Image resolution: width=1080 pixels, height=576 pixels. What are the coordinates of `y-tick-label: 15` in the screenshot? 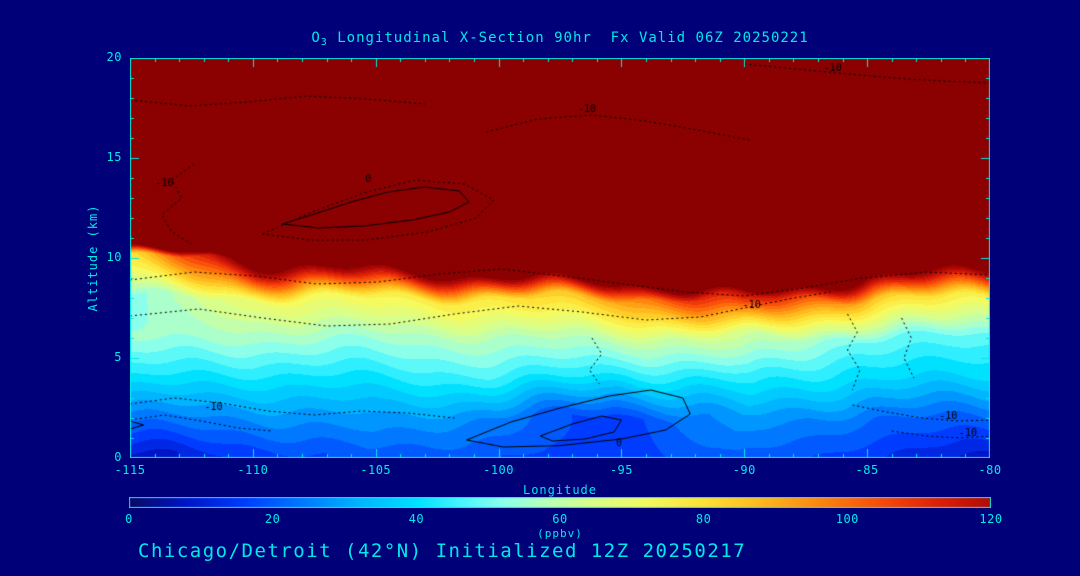 It's located at (114, 157).